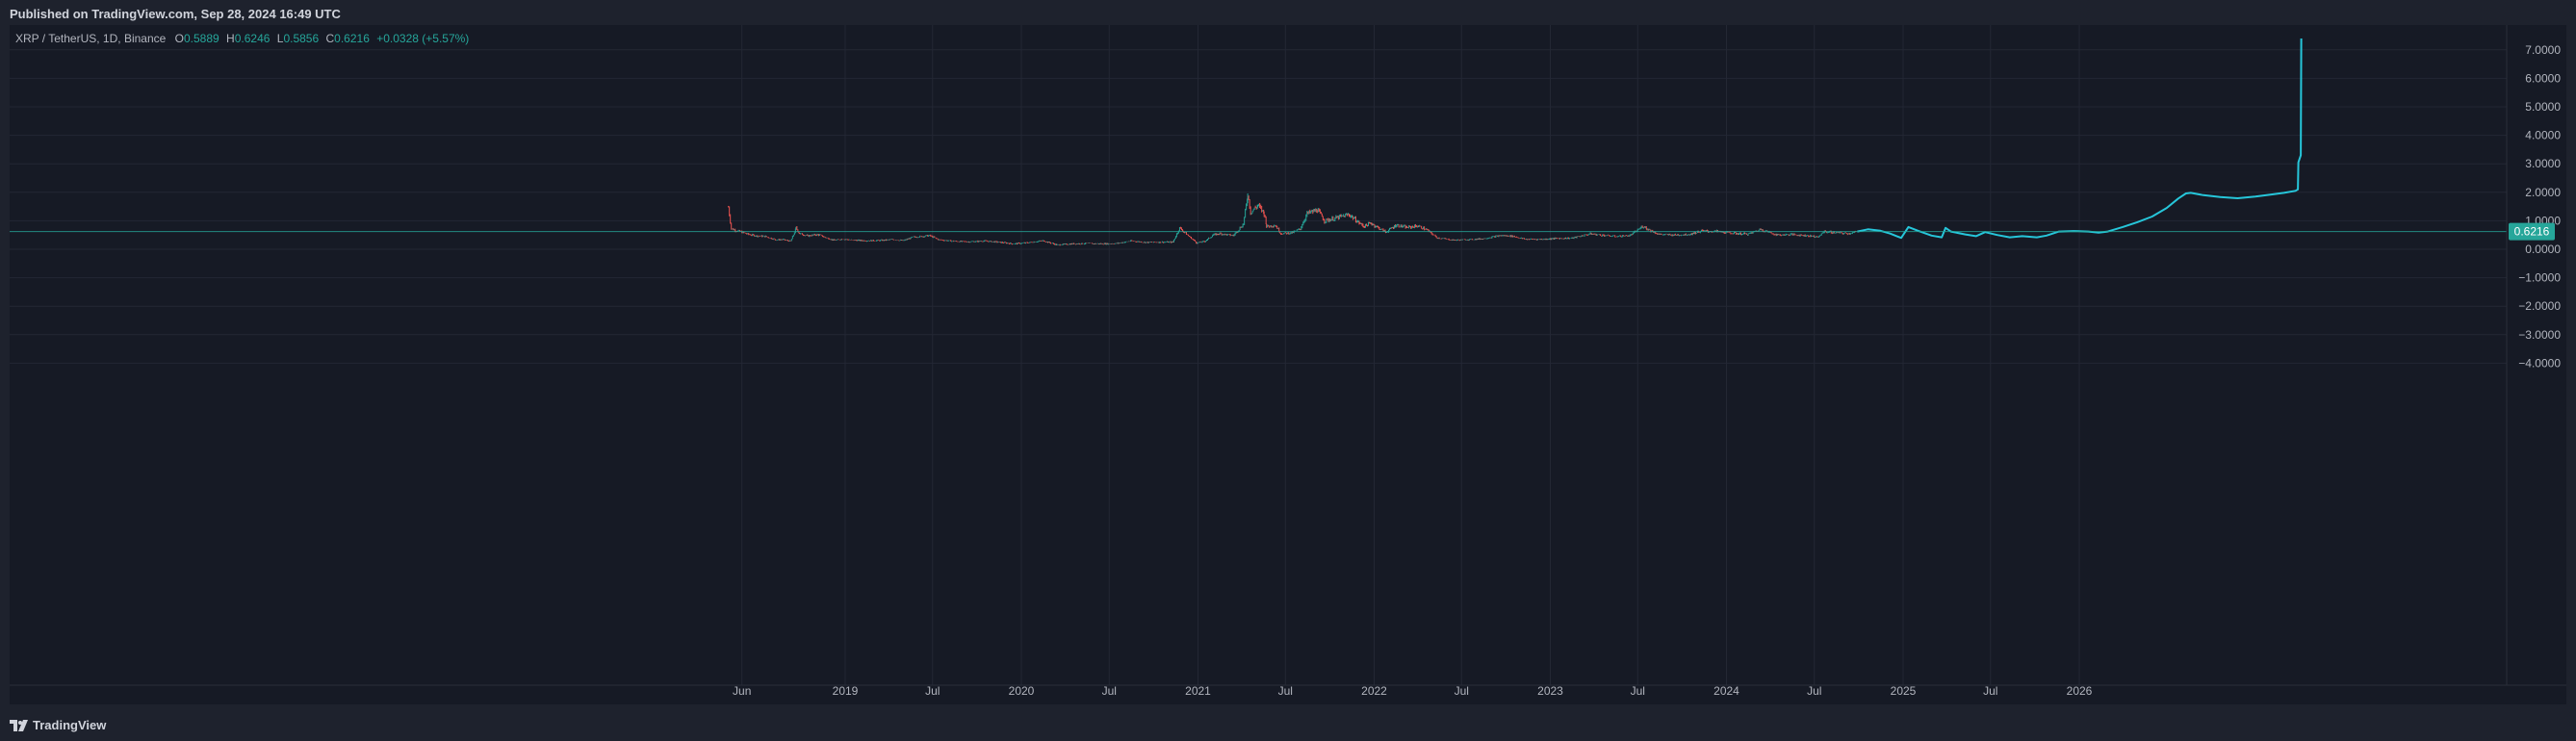 Image resolution: width=2576 pixels, height=741 pixels. I want to click on legend-low-value: 0.5856, so click(301, 38).